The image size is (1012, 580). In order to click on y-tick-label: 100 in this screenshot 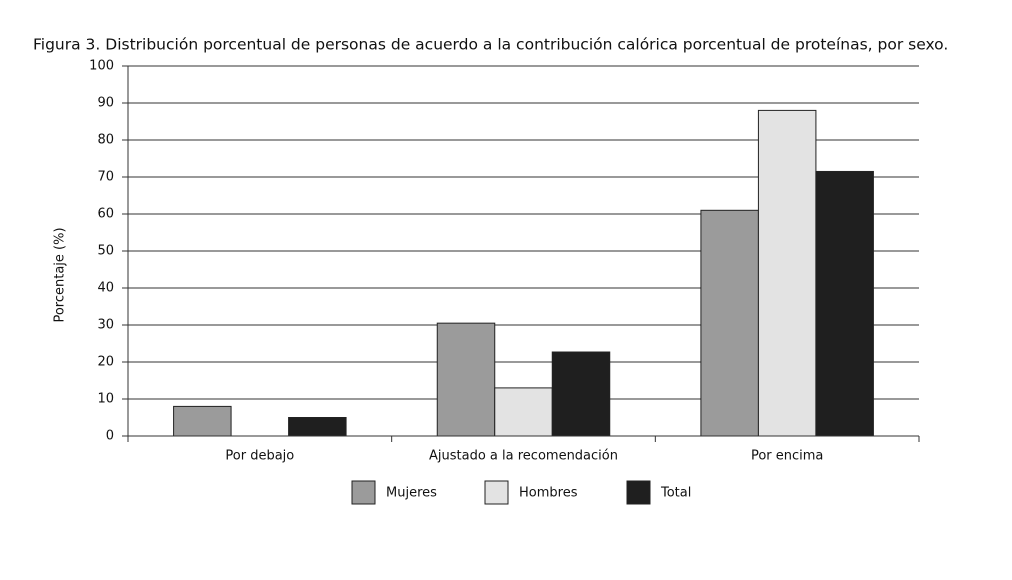, I will do `click(101, 66)`.